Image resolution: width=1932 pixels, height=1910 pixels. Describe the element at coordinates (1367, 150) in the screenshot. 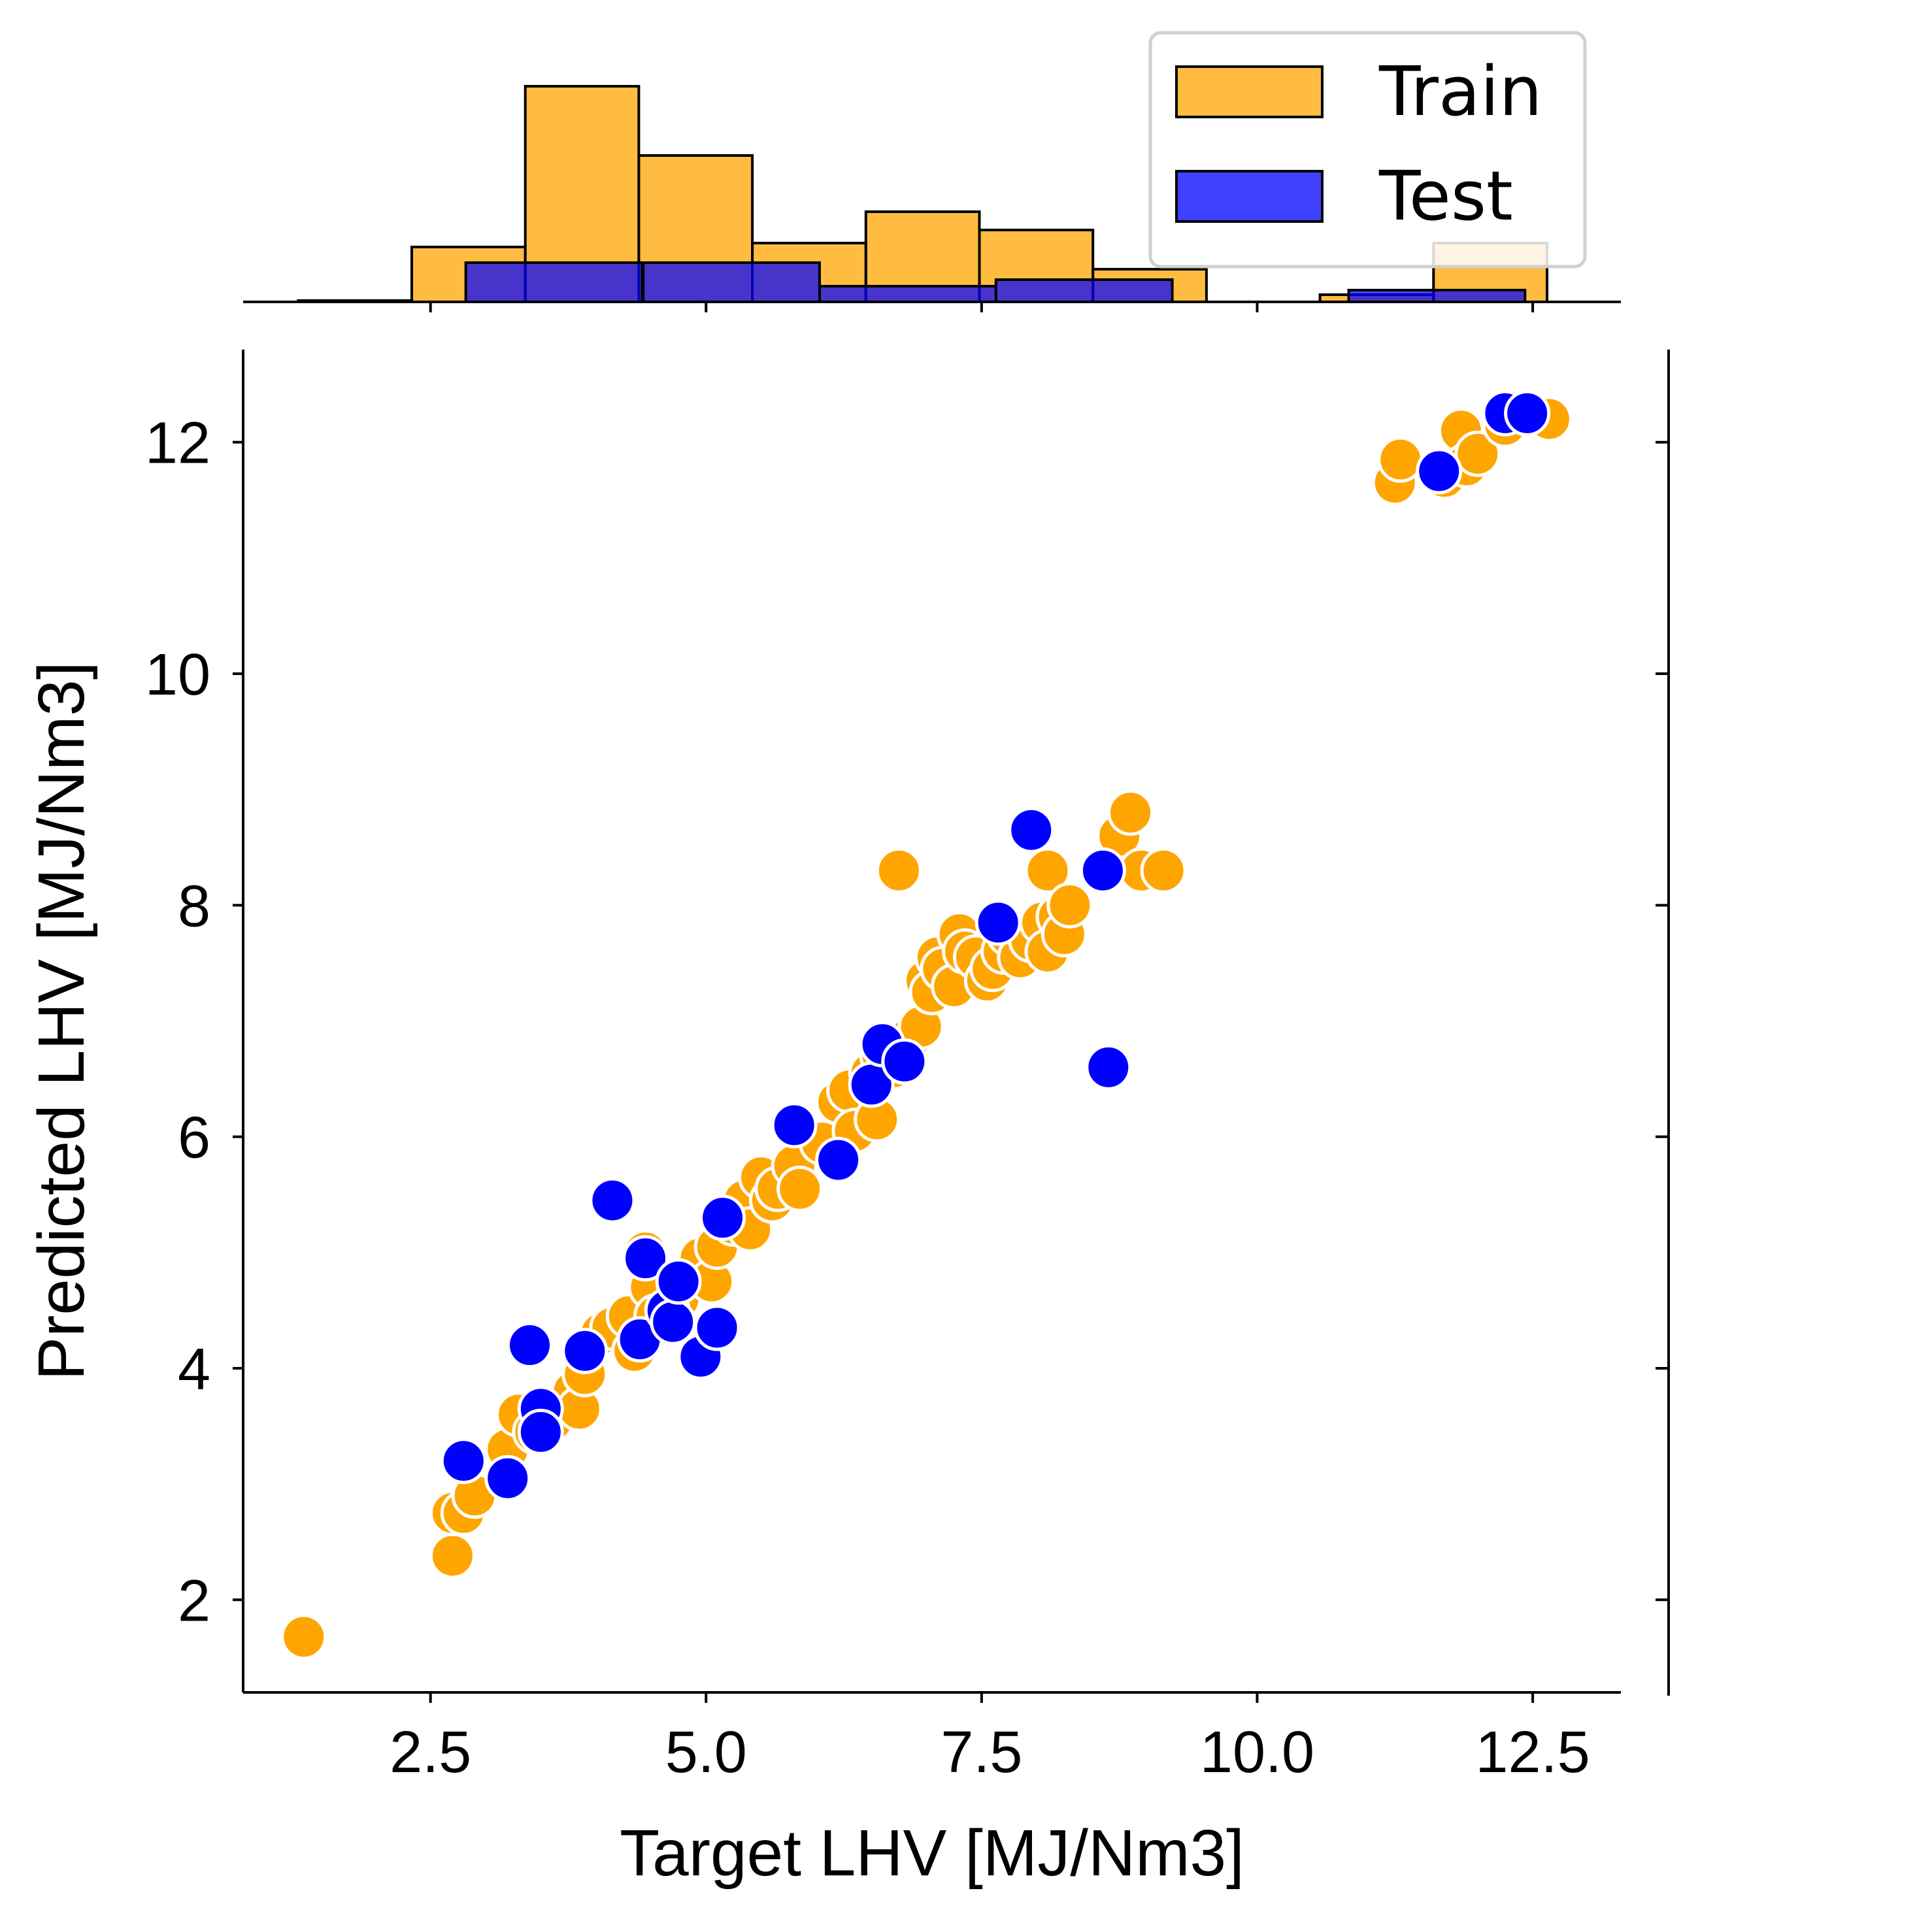

I see `legend: Train Test` at that location.